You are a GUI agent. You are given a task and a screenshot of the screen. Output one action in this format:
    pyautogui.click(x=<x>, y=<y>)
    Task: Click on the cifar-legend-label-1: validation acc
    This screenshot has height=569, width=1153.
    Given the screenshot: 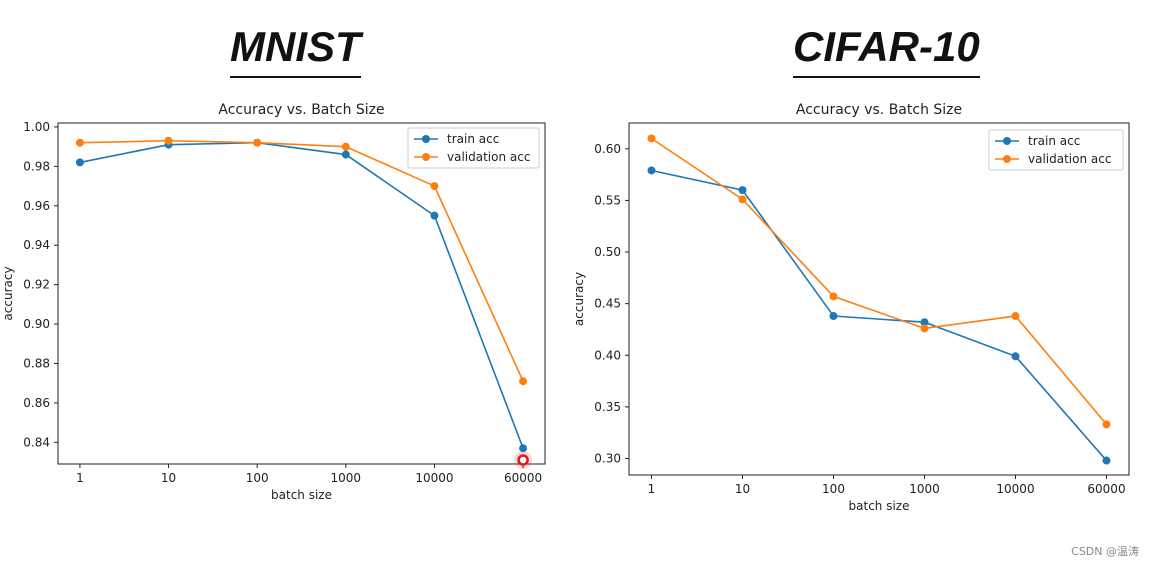 What is the action you would take?
    pyautogui.click(x=1069, y=159)
    